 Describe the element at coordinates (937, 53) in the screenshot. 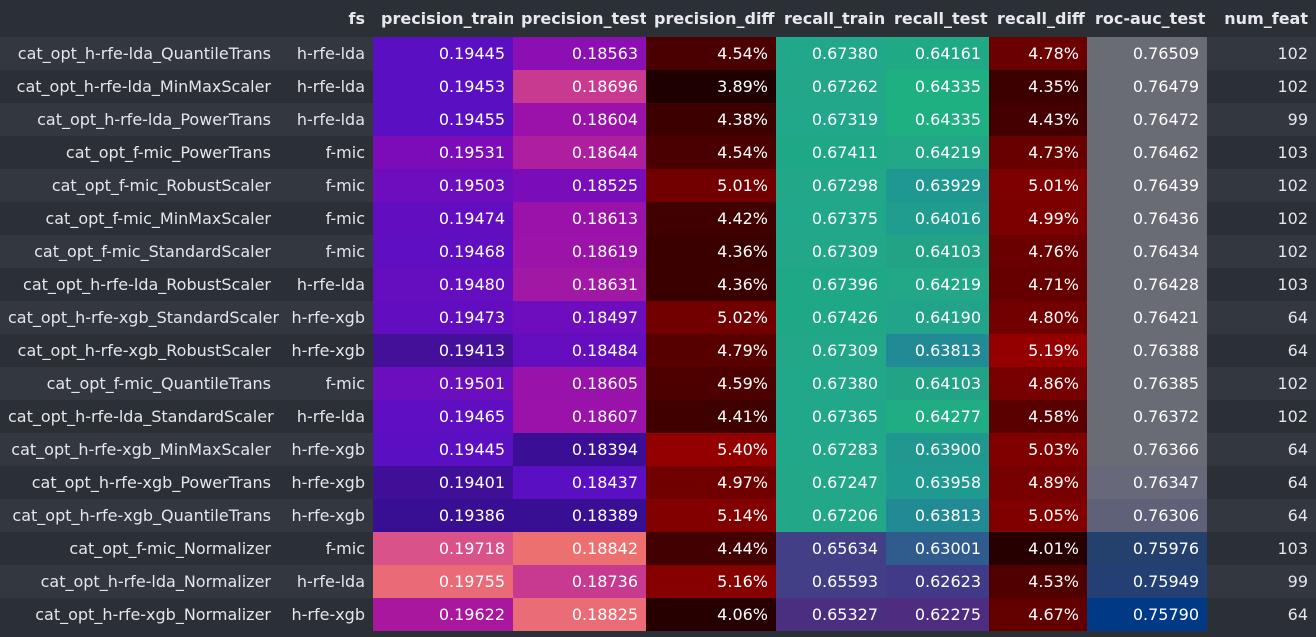

I see `cell-recall-test: 0.64161` at that location.